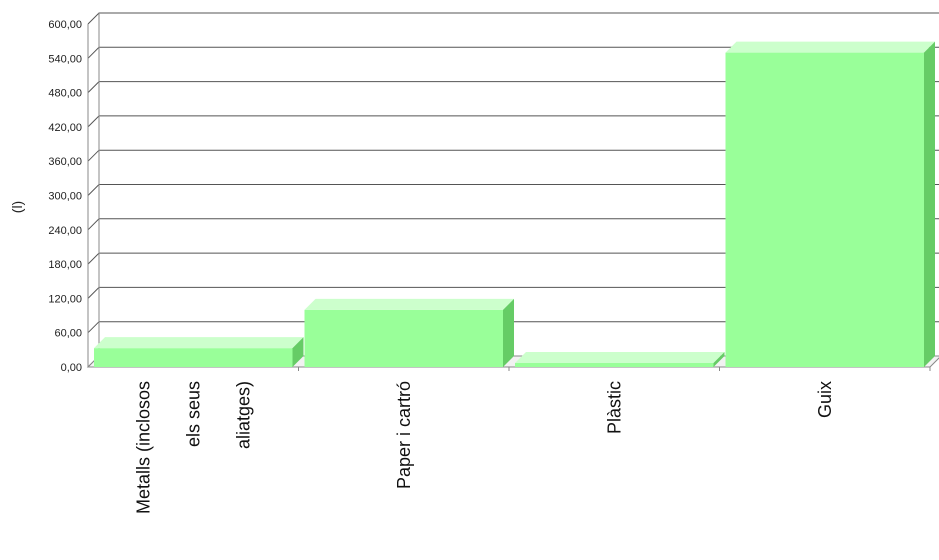 This screenshot has width=939, height=560. I want to click on x-category-label: Guix, so click(825, 399).